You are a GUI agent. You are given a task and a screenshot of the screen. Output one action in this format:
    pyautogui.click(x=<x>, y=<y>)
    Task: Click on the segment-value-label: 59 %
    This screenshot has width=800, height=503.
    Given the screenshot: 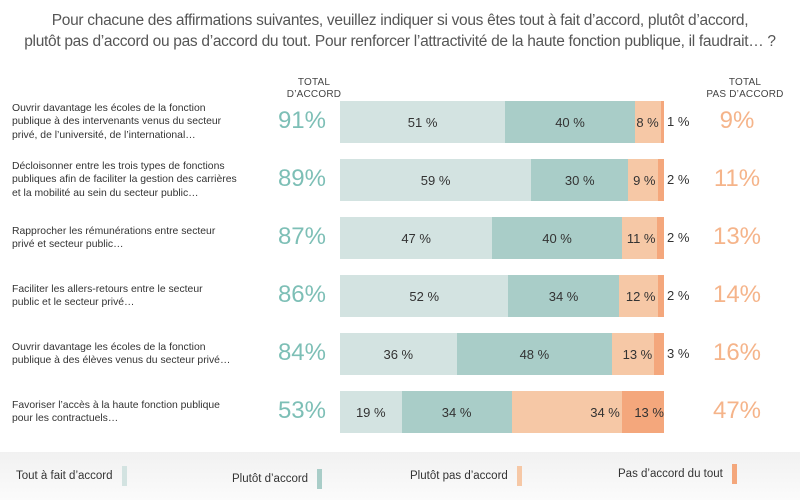 What is the action you would take?
    pyautogui.click(x=435, y=180)
    